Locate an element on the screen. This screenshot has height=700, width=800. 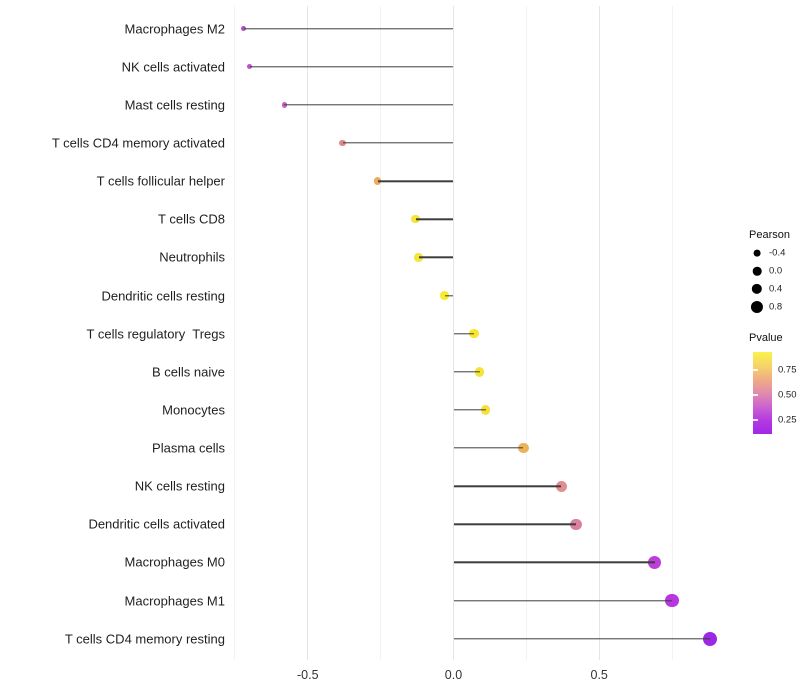
row-label: Plasma cells is located at coordinates (188, 448).